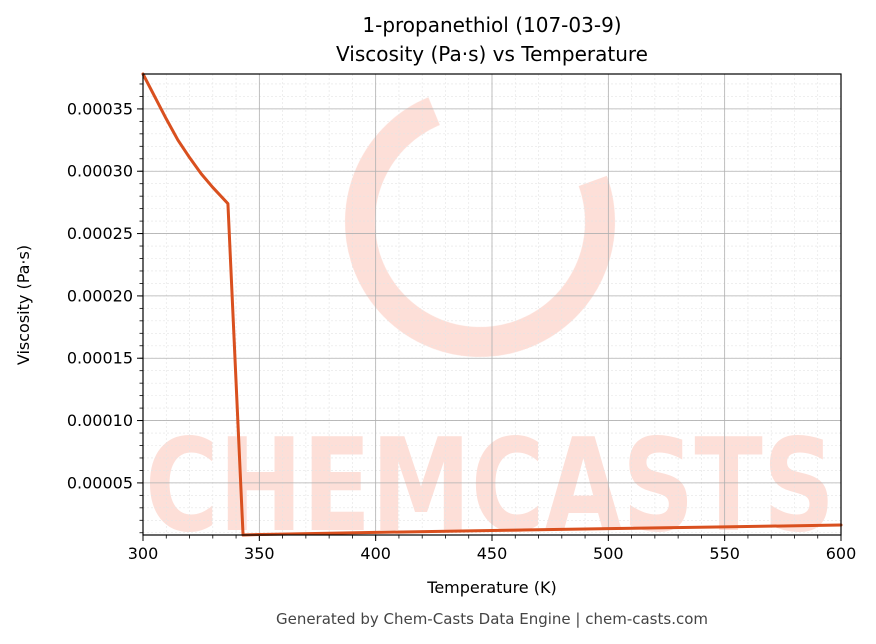  I want to click on y-tick-label: 0.00025, so click(100, 233).